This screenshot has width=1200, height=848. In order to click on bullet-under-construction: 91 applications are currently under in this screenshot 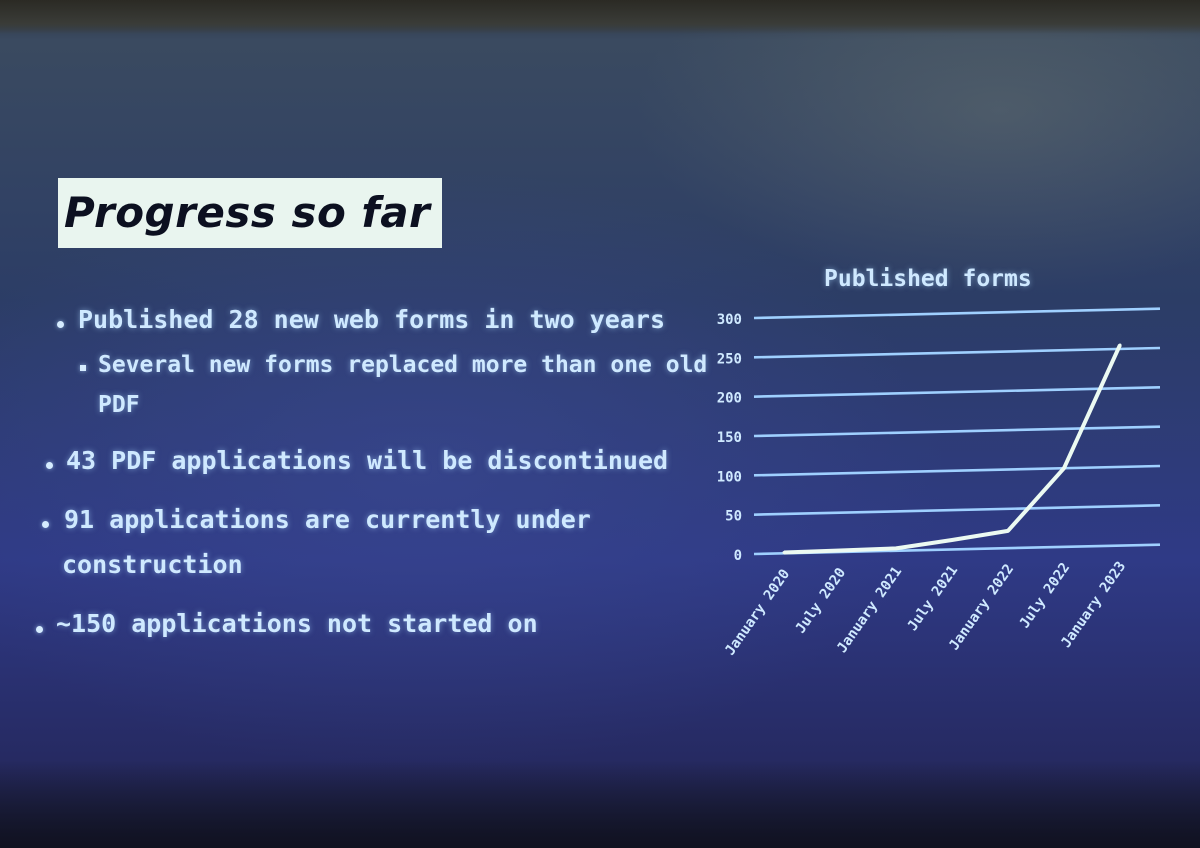, I will do `click(327, 519)`.